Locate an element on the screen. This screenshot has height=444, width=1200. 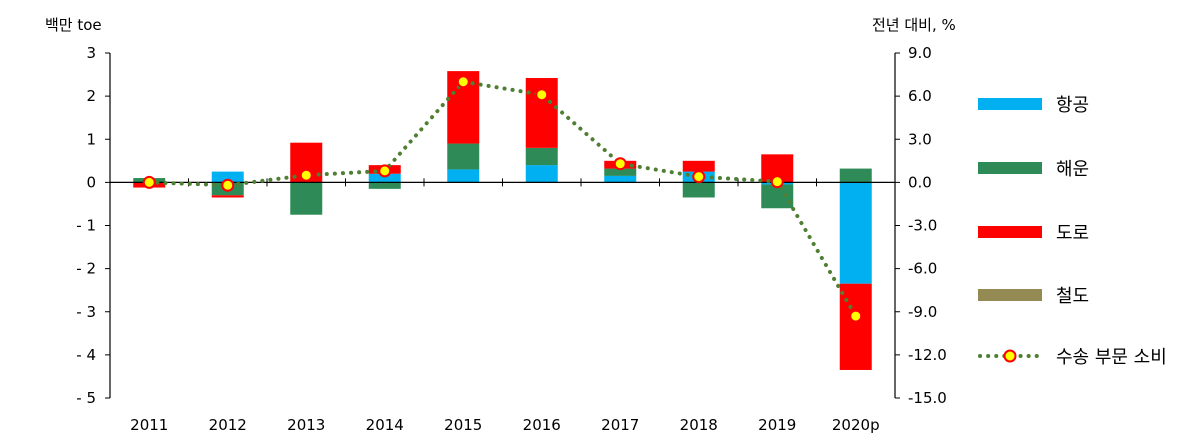
line-point-2016 is located at coordinates (542, 95).